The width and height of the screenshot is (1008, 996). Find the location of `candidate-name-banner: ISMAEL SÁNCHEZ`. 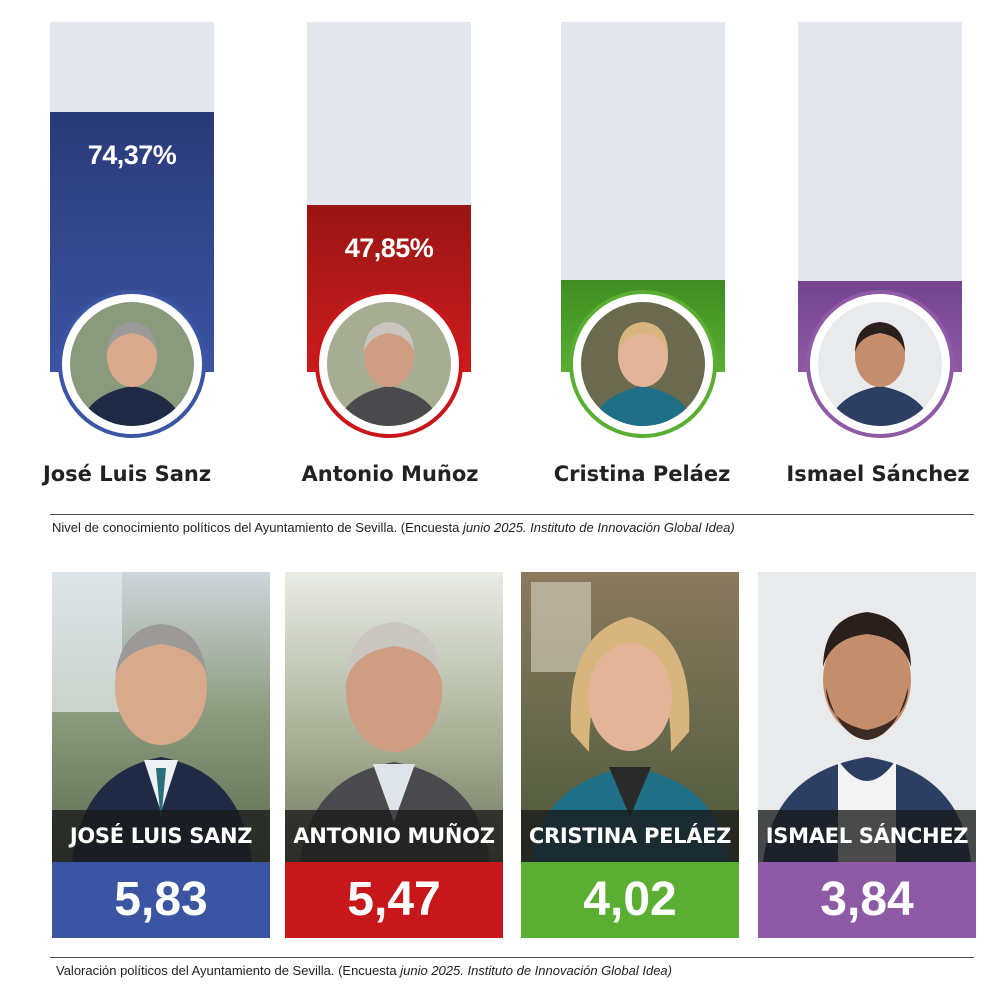

candidate-name-banner: ISMAEL SÁNCHEZ is located at coordinates (867, 836).